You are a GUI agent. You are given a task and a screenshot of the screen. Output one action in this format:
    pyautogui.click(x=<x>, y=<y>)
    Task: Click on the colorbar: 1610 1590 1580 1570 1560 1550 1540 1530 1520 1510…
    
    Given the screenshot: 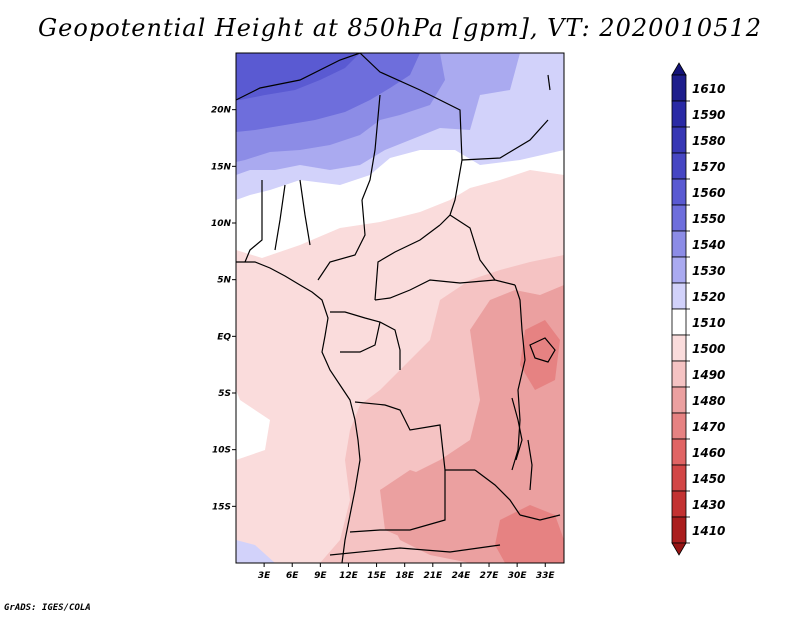 What is the action you would take?
    pyautogui.click(x=698, y=309)
    